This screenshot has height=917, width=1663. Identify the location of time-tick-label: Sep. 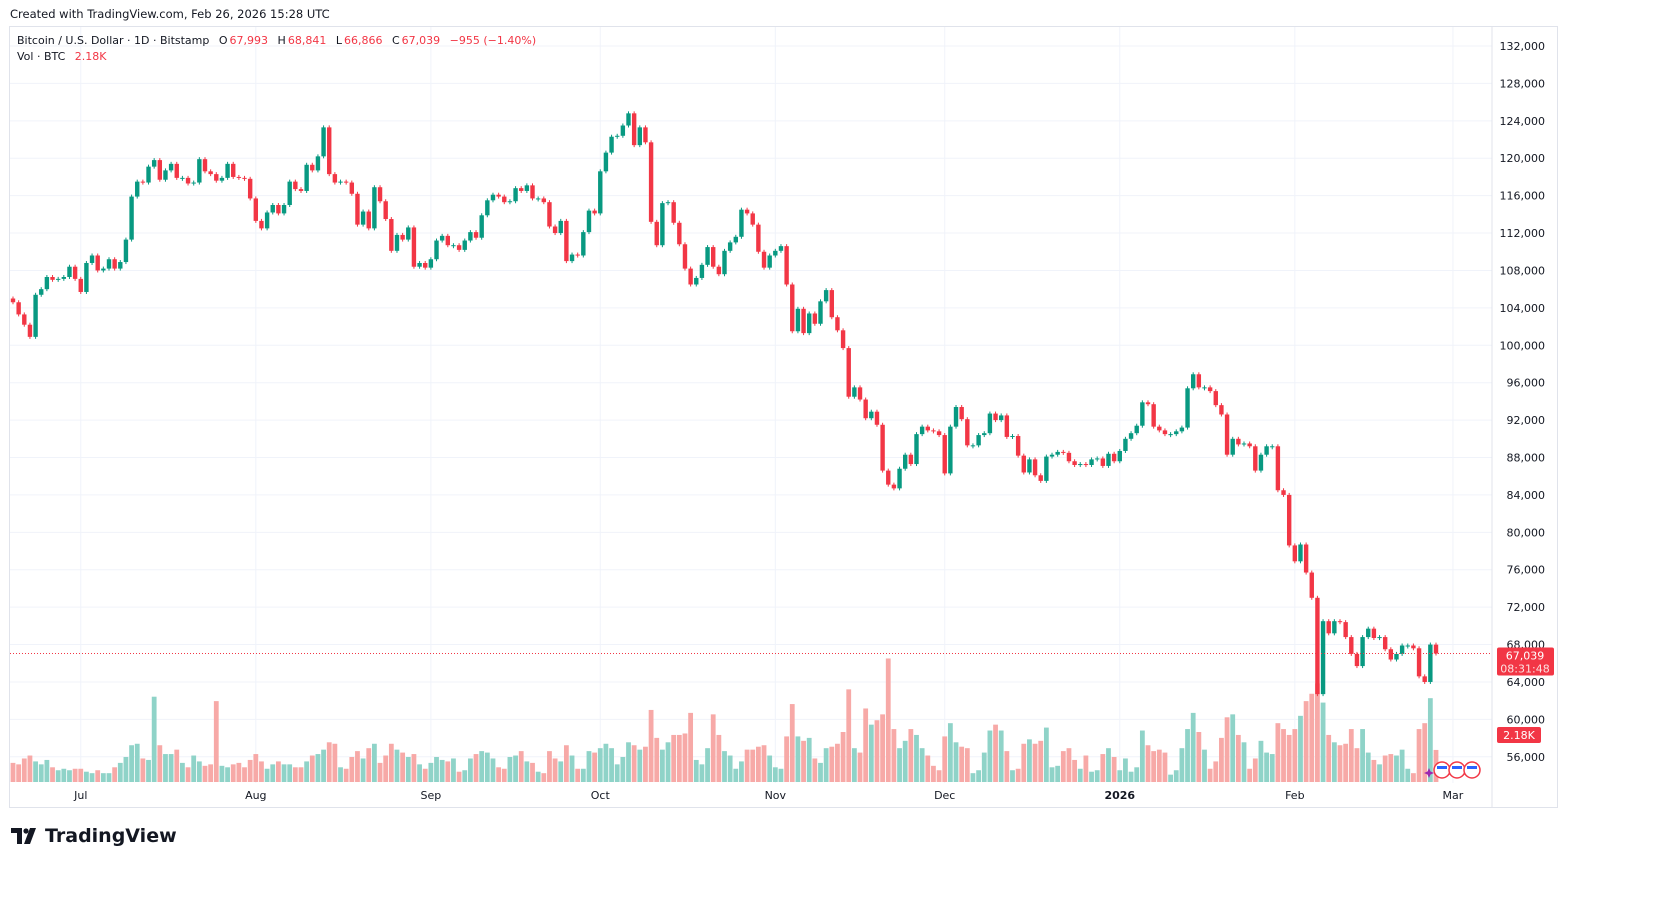
(430, 795).